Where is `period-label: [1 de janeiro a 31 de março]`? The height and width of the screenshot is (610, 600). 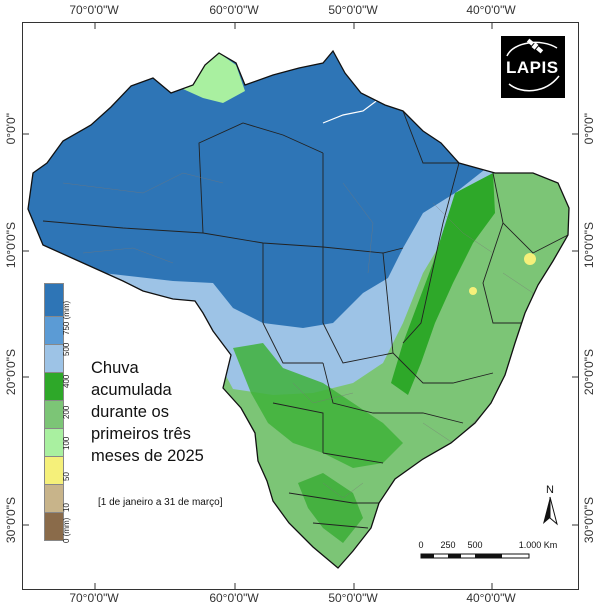
period-label: [1 de janeiro a 31 de março] is located at coordinates (160, 502).